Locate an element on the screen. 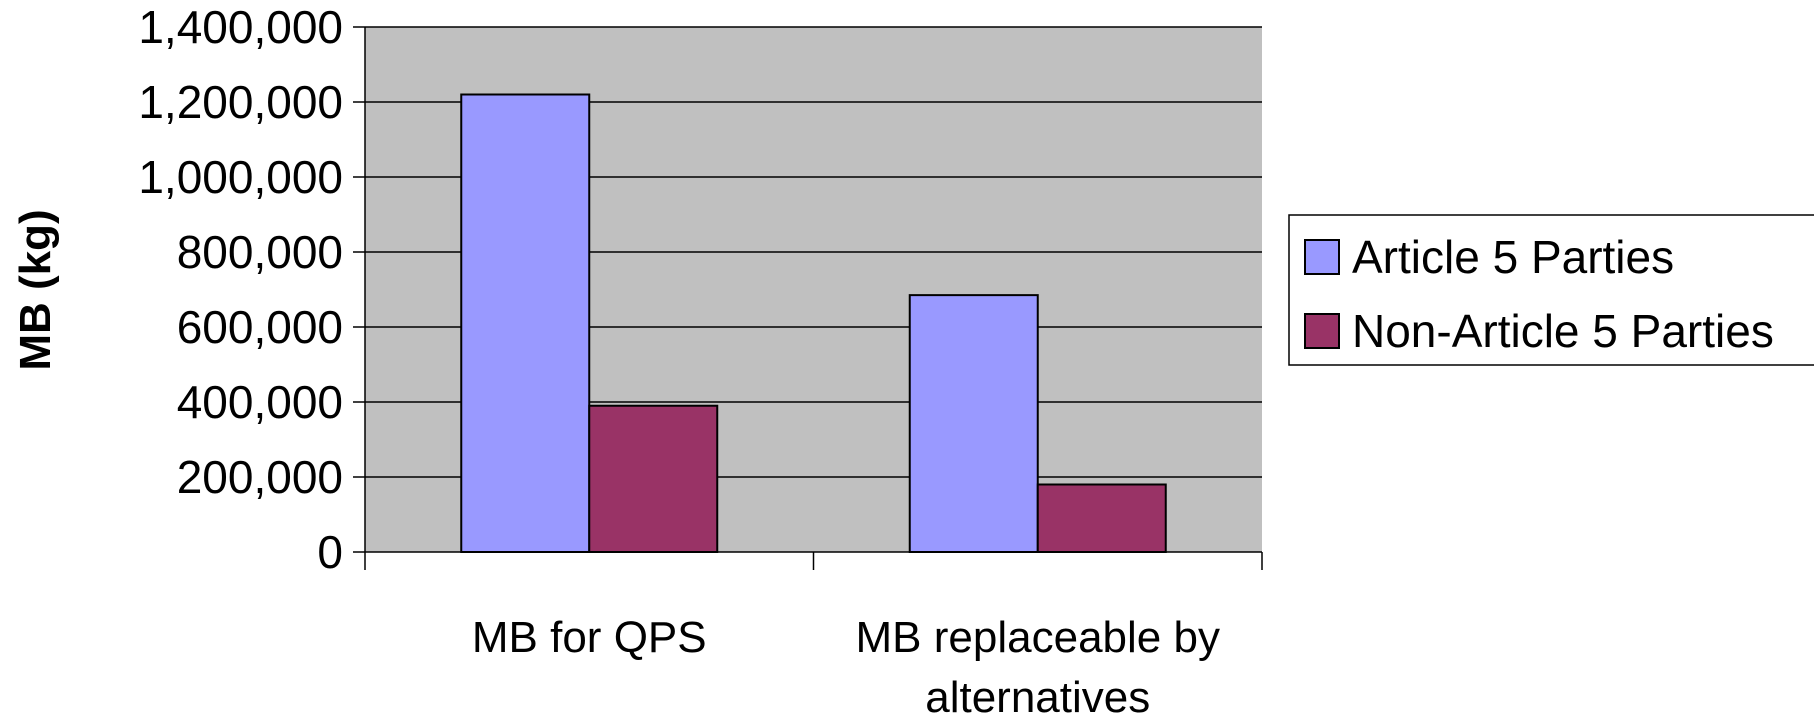 The width and height of the screenshot is (1814, 724). y-axis-label: MB (kg) is located at coordinates (35, 289).